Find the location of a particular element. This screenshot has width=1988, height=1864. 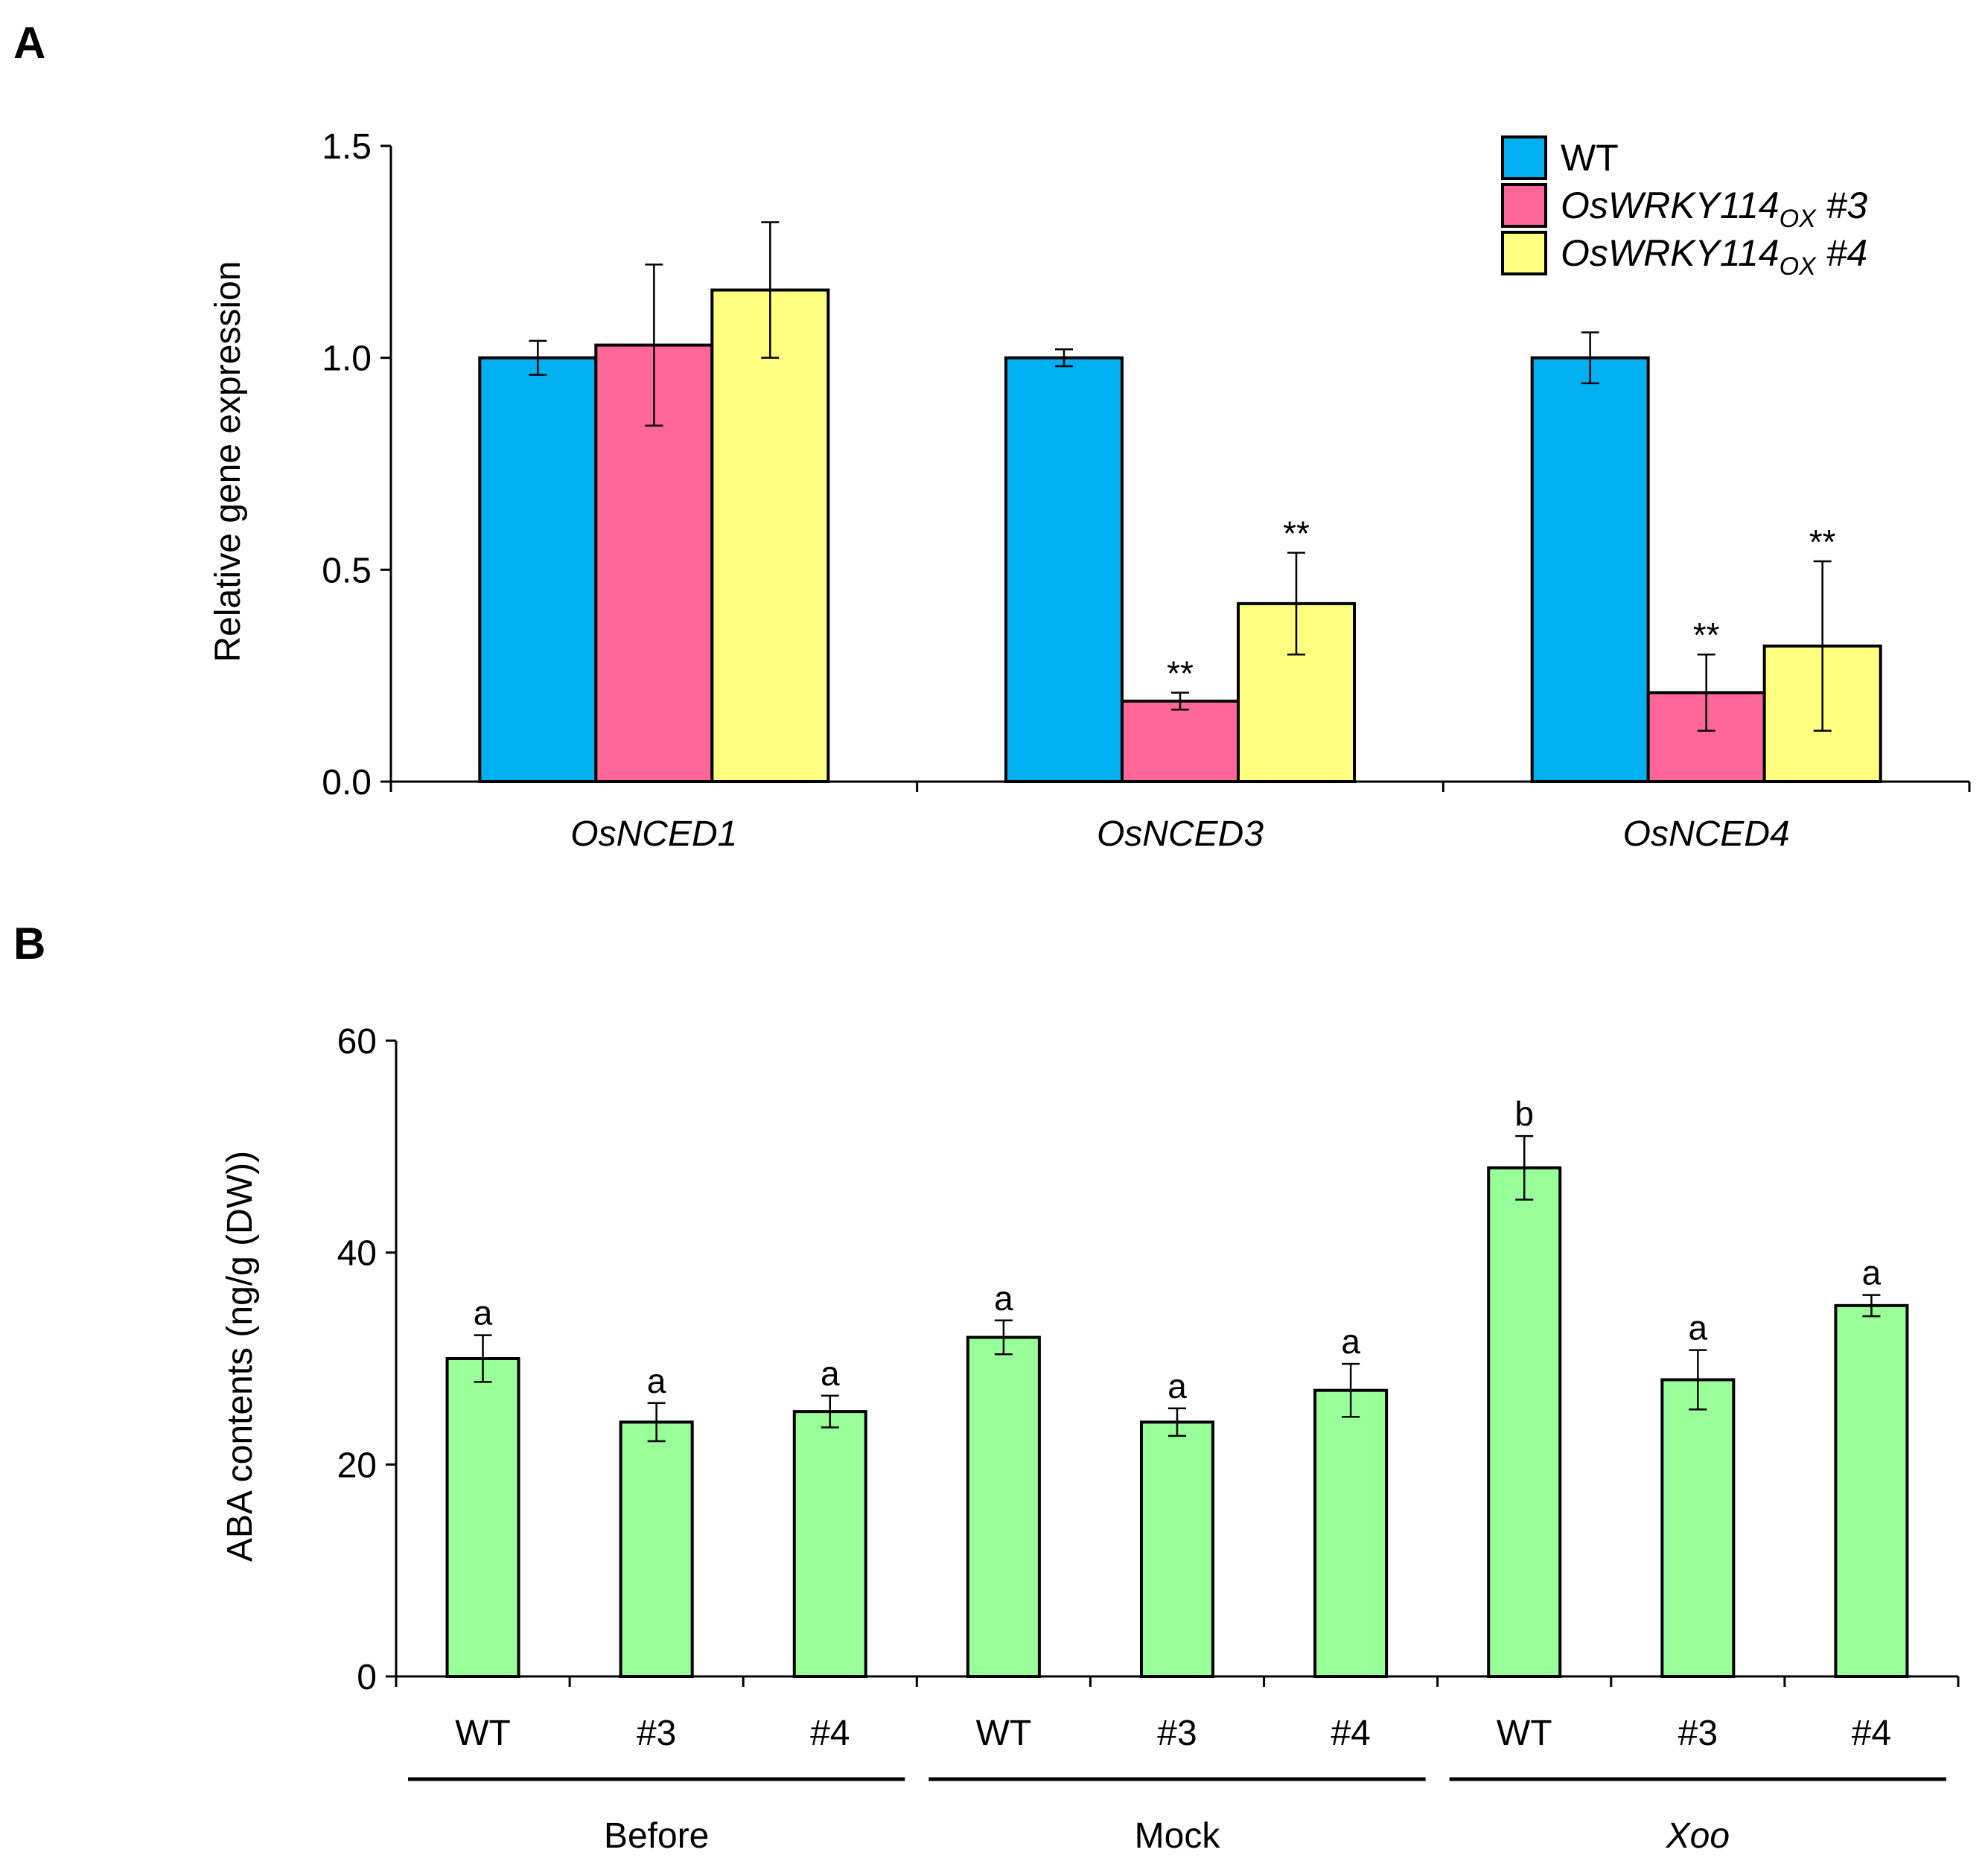

x-category-label: OsNCED4 is located at coordinates (1706, 834).